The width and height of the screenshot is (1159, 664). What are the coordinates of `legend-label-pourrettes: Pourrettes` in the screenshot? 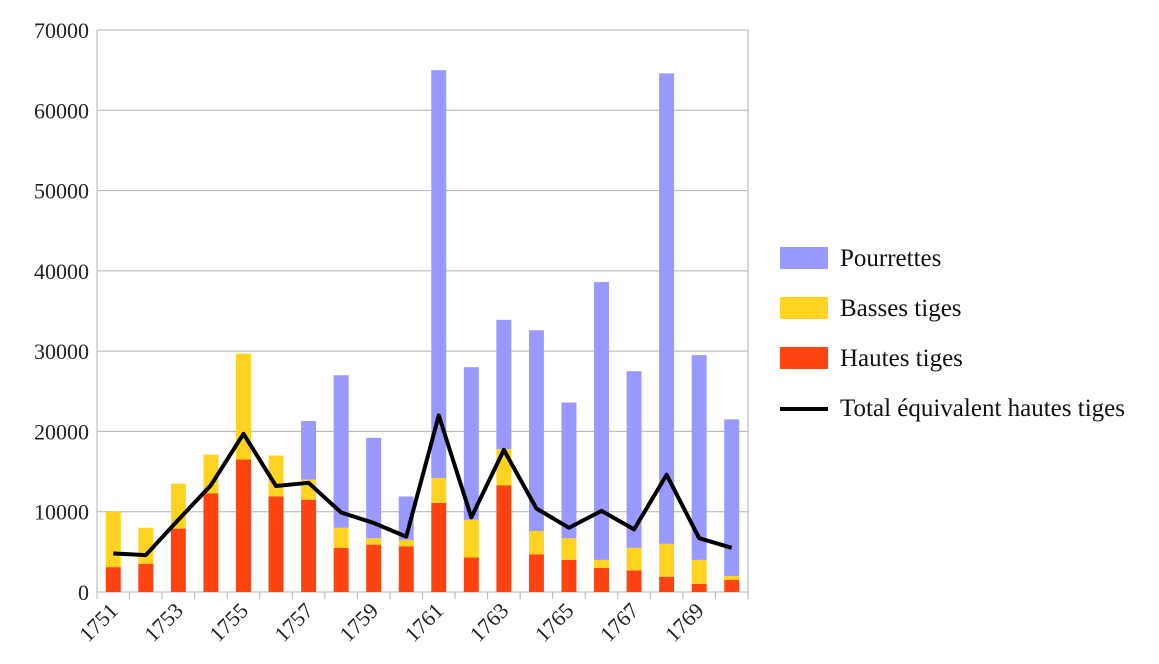 It's located at (891, 258).